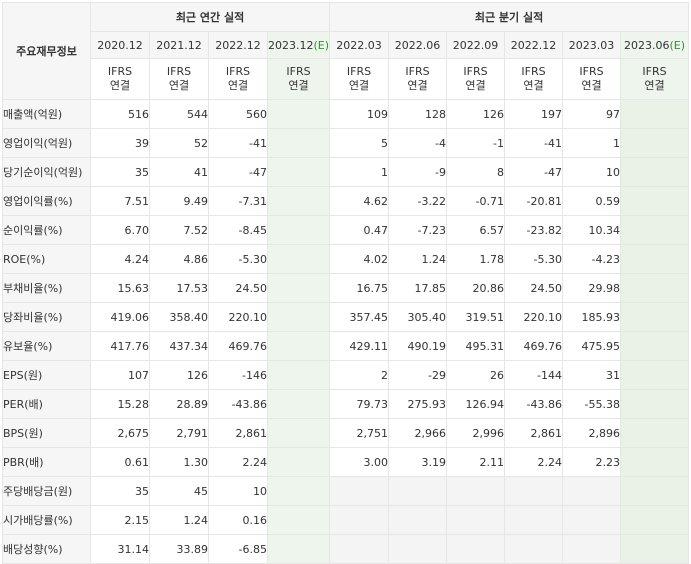 This screenshot has width=691, height=564. Describe the element at coordinates (238, 114) in the screenshot. I see `annual-value-cell: 560` at that location.